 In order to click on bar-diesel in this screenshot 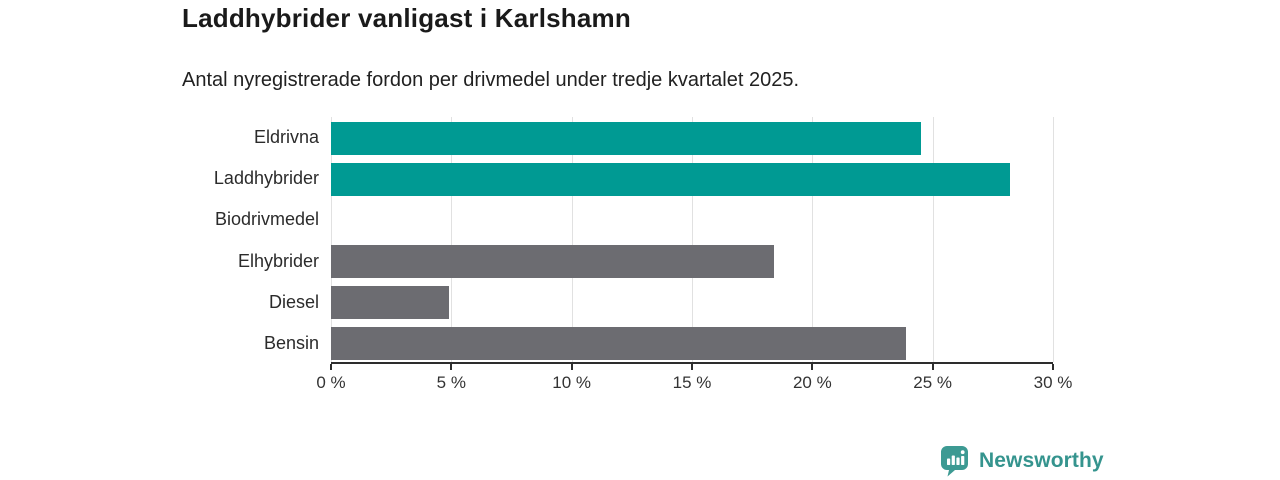, I will do `click(390, 303)`.